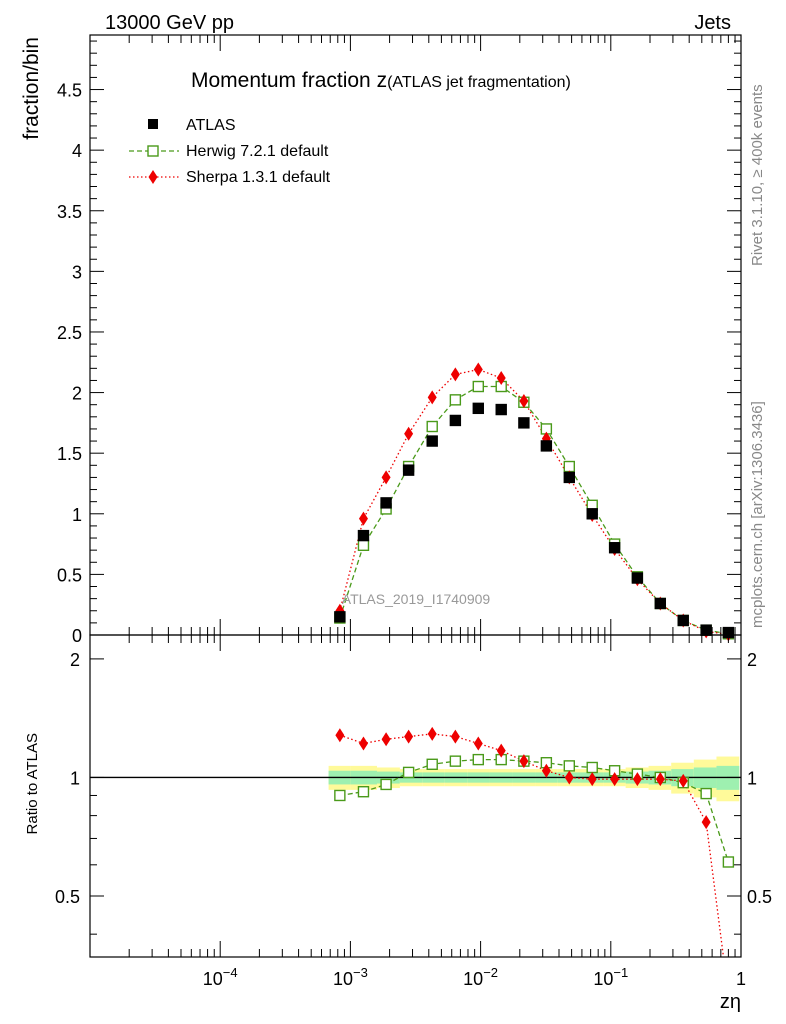 This screenshot has height=1024, width=786. What do you see at coordinates (69, 575) in the screenshot?
I see `main-y-tick-label: 0.5` at bounding box center [69, 575].